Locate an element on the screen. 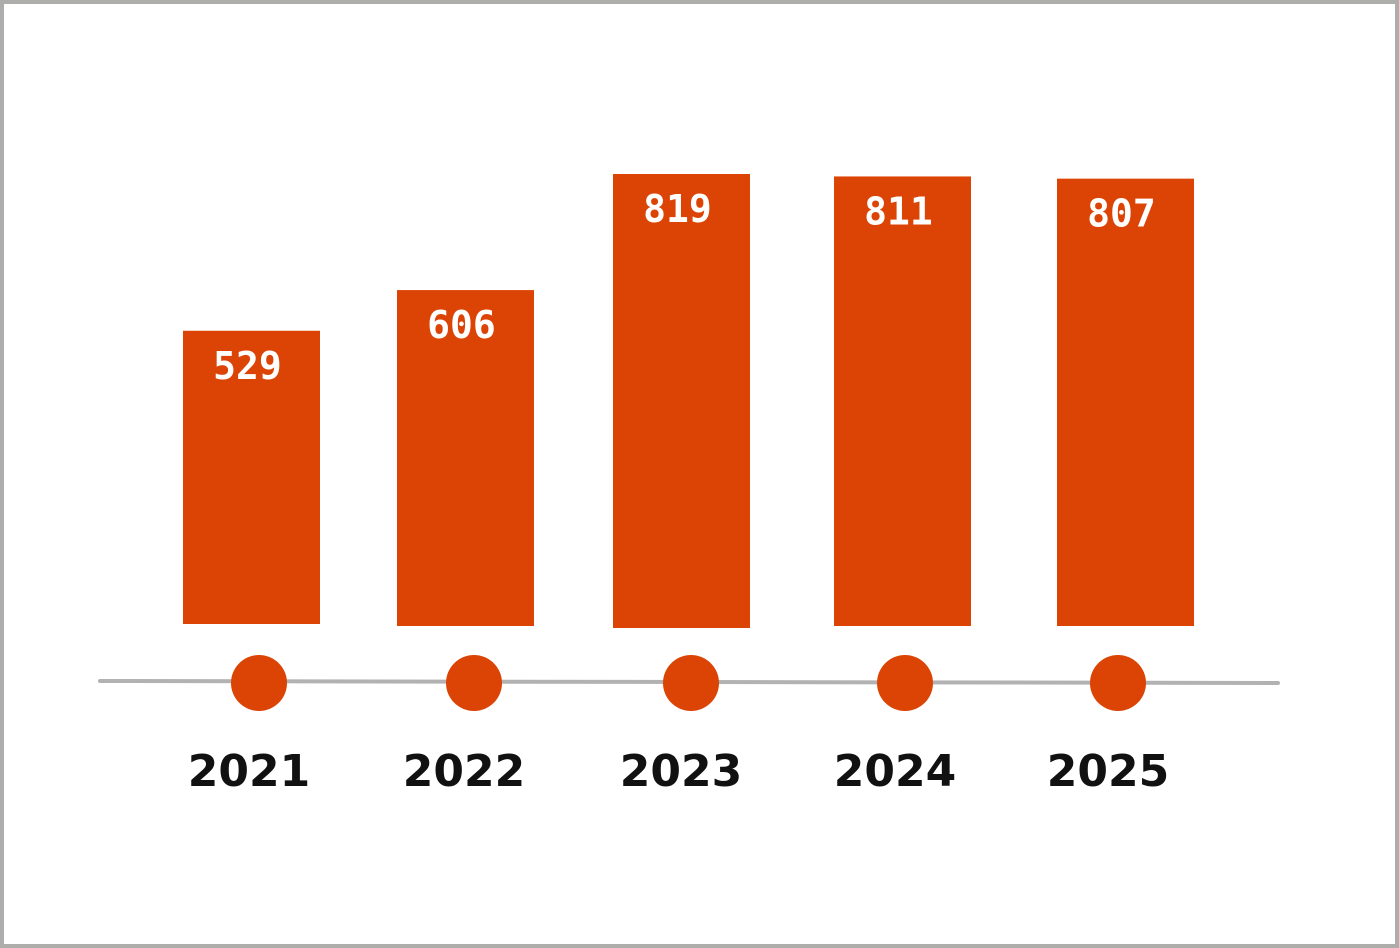  timeline-markers-group is located at coordinates (688, 683).